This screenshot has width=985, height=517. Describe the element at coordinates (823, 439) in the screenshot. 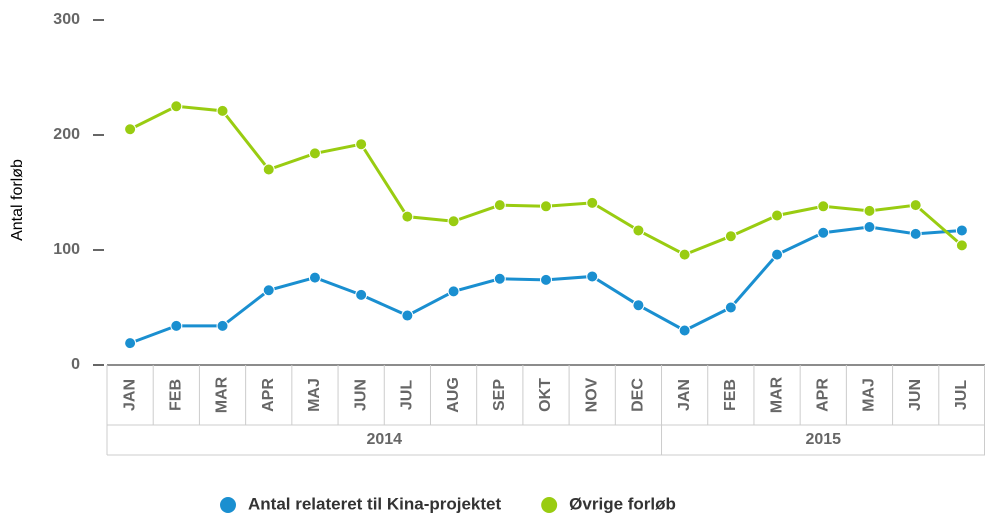

I see `group-label: 2015` at that location.